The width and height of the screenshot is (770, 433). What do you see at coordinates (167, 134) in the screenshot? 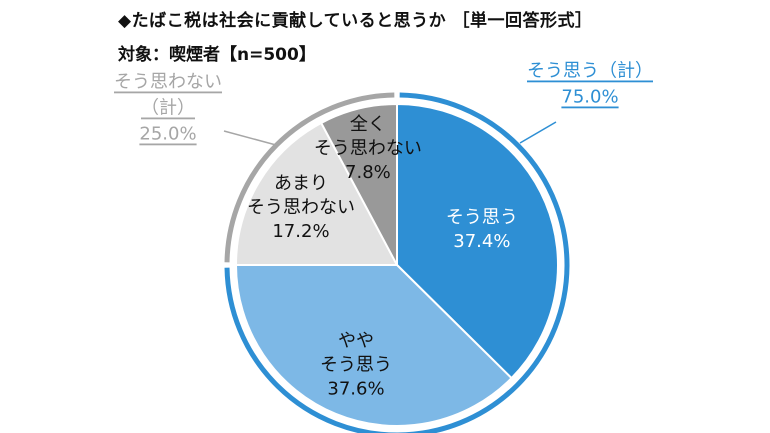
I see `group-label-1-line-2: 25.0%` at bounding box center [167, 134].